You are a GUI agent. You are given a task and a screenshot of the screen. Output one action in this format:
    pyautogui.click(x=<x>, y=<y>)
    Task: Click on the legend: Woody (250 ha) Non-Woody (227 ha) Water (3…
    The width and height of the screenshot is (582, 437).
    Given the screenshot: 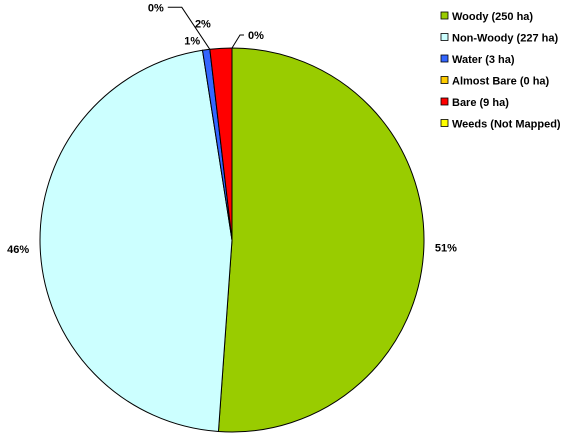 What is the action you would take?
    pyautogui.click(x=500, y=71)
    